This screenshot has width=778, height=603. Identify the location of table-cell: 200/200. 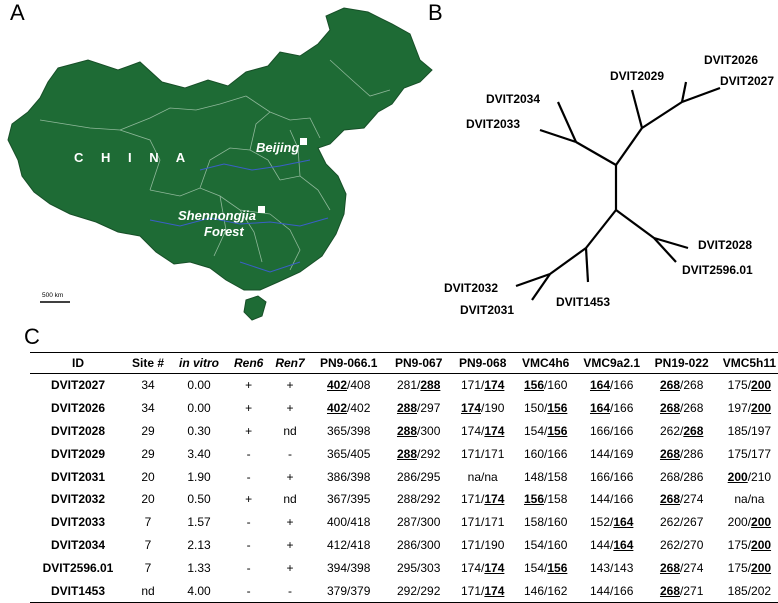
(749, 522).